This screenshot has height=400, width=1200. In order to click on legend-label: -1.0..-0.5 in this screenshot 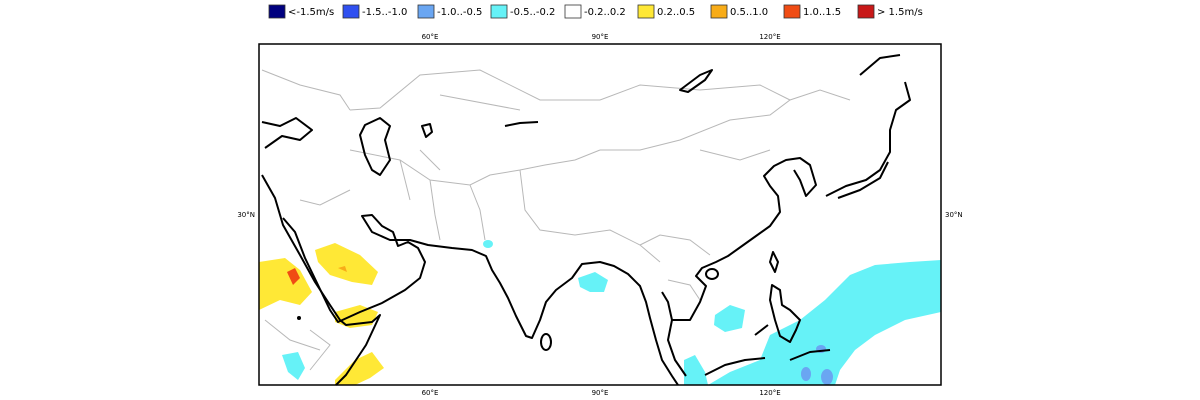, I will do `click(459, 12)`.